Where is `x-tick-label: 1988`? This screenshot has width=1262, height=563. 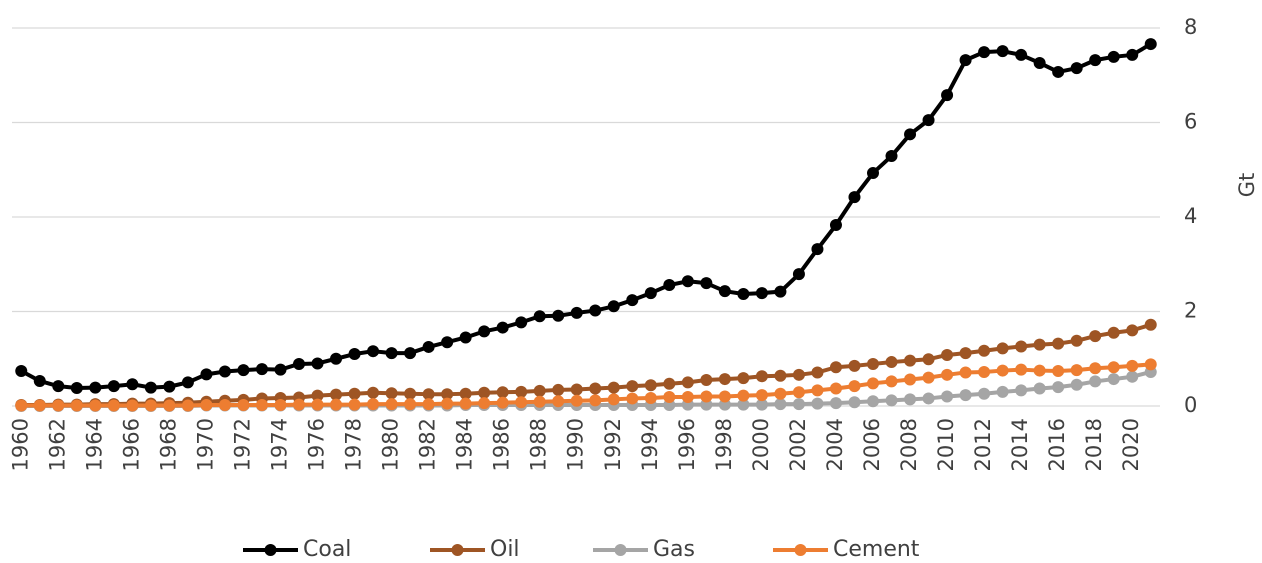
x-tick-label: 1988 is located at coordinates (539, 444).